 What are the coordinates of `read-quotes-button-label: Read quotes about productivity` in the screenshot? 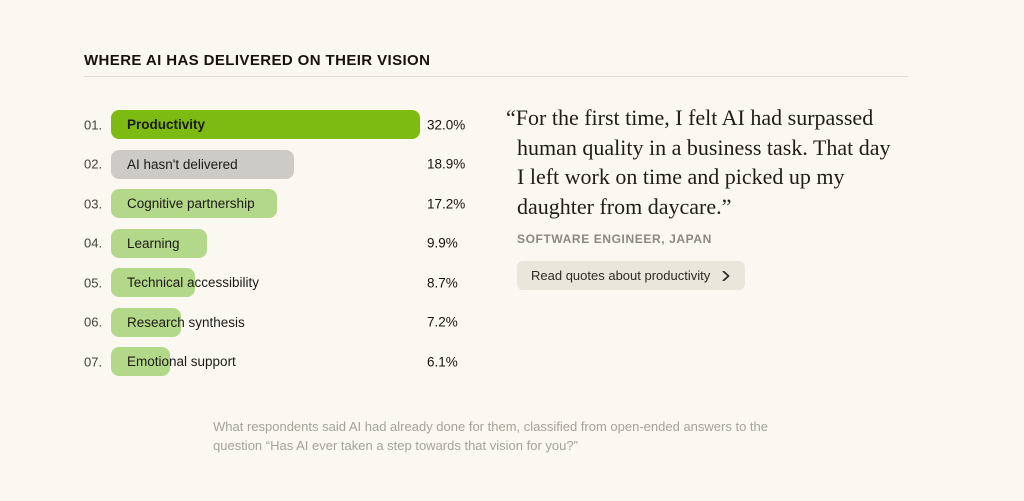 It's located at (621, 275).